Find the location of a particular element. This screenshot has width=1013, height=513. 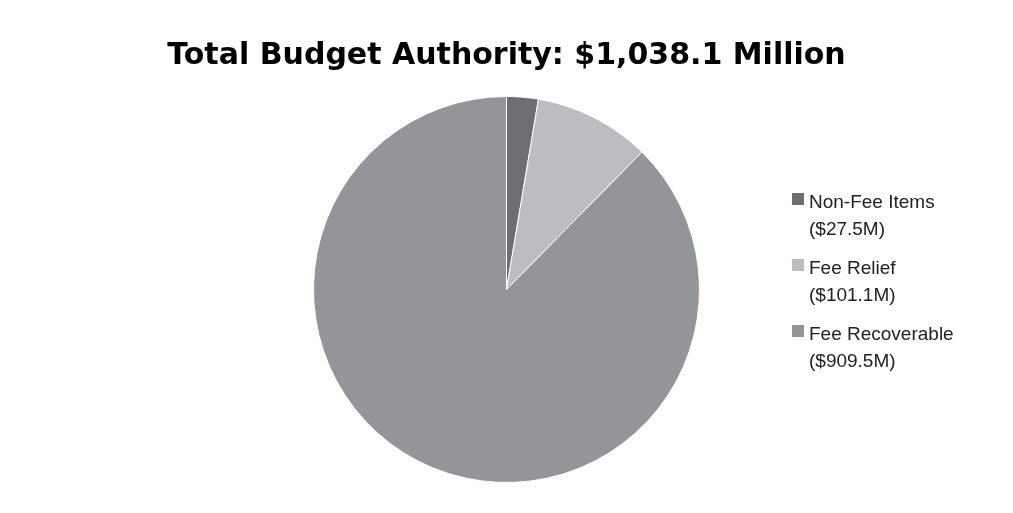

chart-title: Total Budget Authority: $1,038.1 Million is located at coordinates (506, 53).